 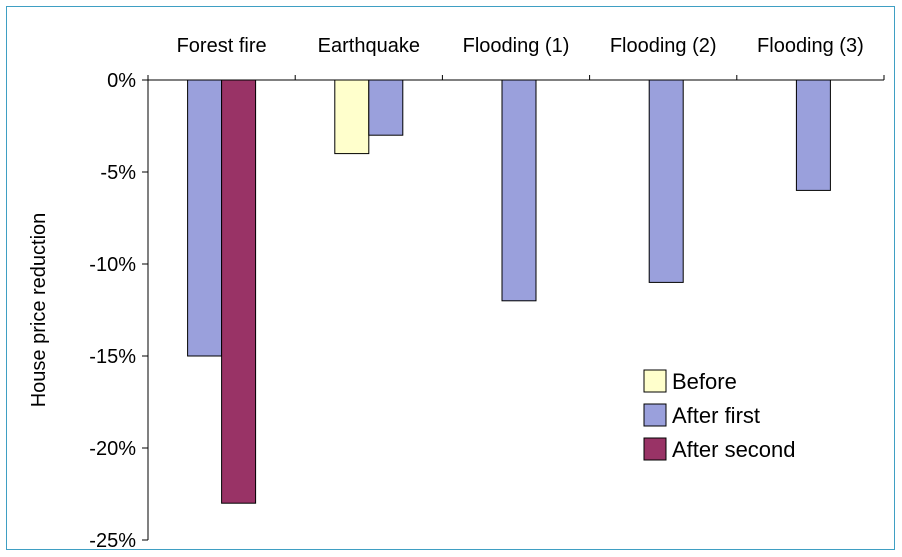 What do you see at coordinates (352, 117) in the screenshot?
I see `bar-earthquake-before` at bounding box center [352, 117].